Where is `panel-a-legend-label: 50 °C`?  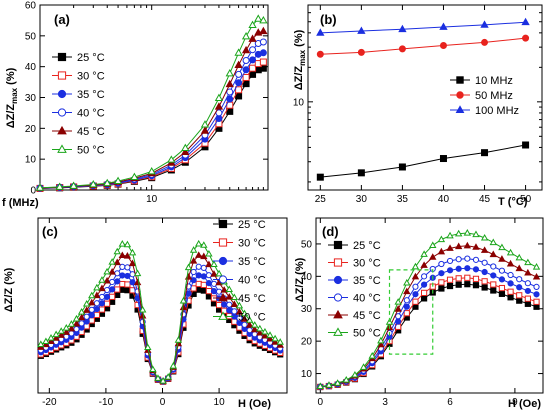
panel-a-legend-label: 50 °C is located at coordinates (91, 151).